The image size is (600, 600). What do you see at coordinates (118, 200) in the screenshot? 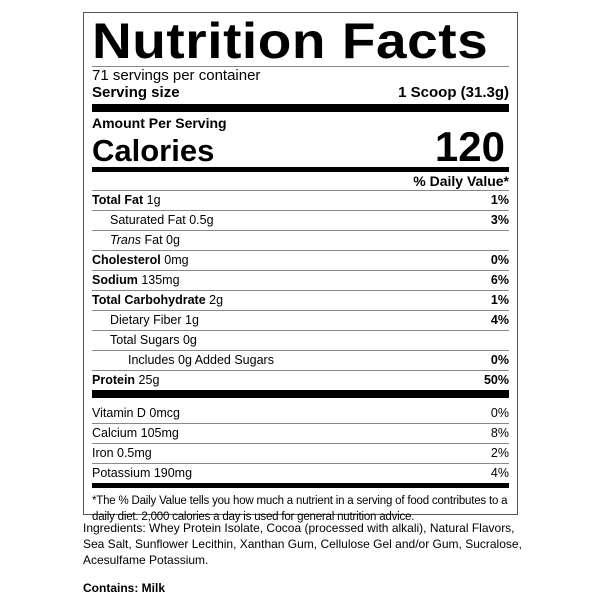
I see `nutrient-label: Total Fat` at bounding box center [118, 200].